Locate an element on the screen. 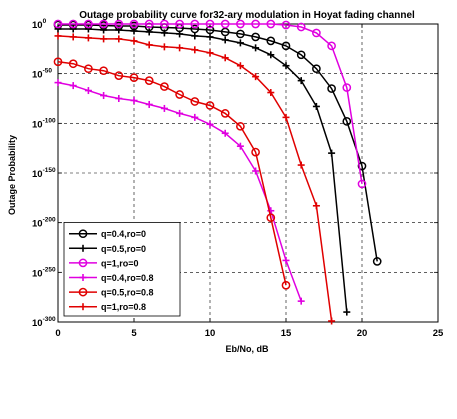 The image size is (457, 419). legend-item: q=0.4,ro=0.8 is located at coordinates (111, 278).